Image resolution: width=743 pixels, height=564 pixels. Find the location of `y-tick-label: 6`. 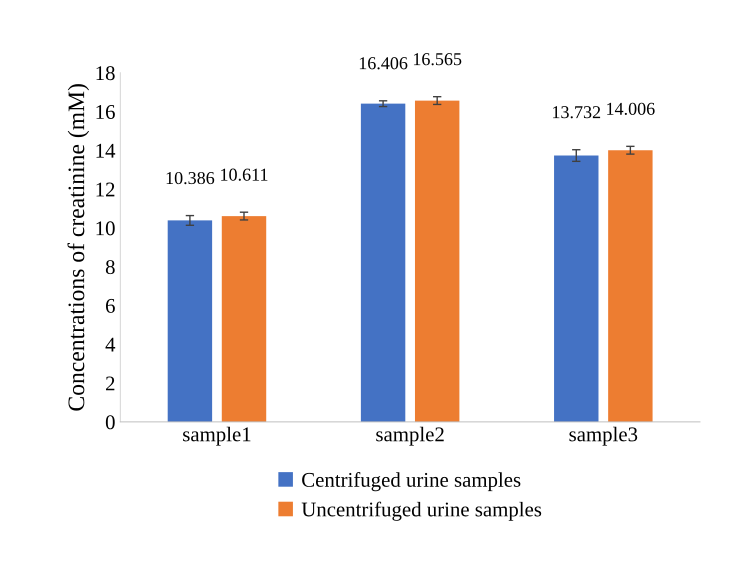

y-tick-label: 6 is located at coordinates (110, 305).